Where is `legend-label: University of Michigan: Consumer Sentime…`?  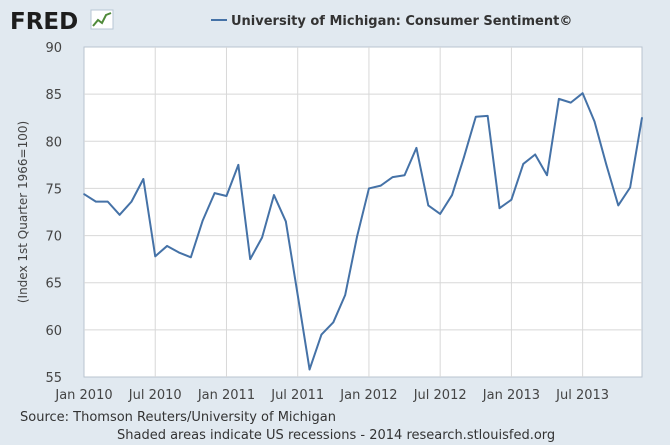 legend-label: University of Michigan: Consumer Sentime… is located at coordinates (401, 21).